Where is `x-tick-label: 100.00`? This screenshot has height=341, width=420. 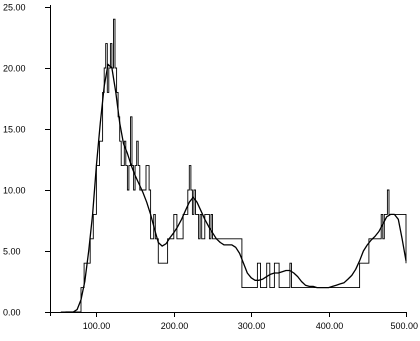
x-tick-label: 100.00 is located at coordinates (97, 326).